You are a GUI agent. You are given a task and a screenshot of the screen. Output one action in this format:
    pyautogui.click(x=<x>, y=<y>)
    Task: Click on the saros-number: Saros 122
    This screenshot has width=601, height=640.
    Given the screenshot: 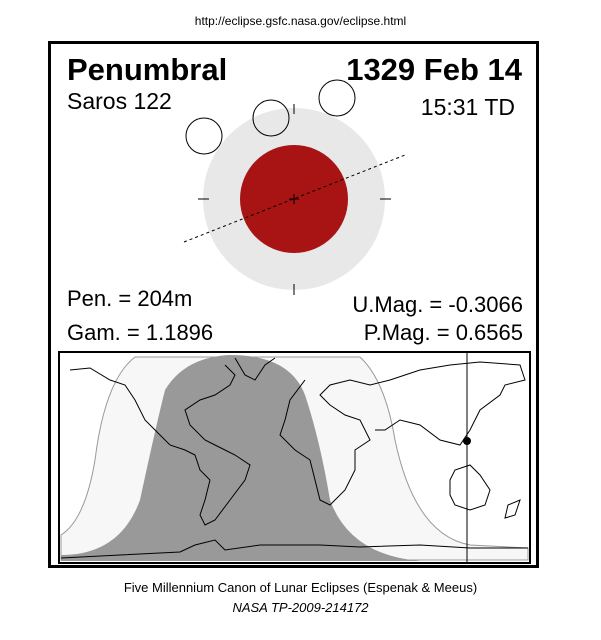 What is the action you would take?
    pyautogui.click(x=119, y=101)
    